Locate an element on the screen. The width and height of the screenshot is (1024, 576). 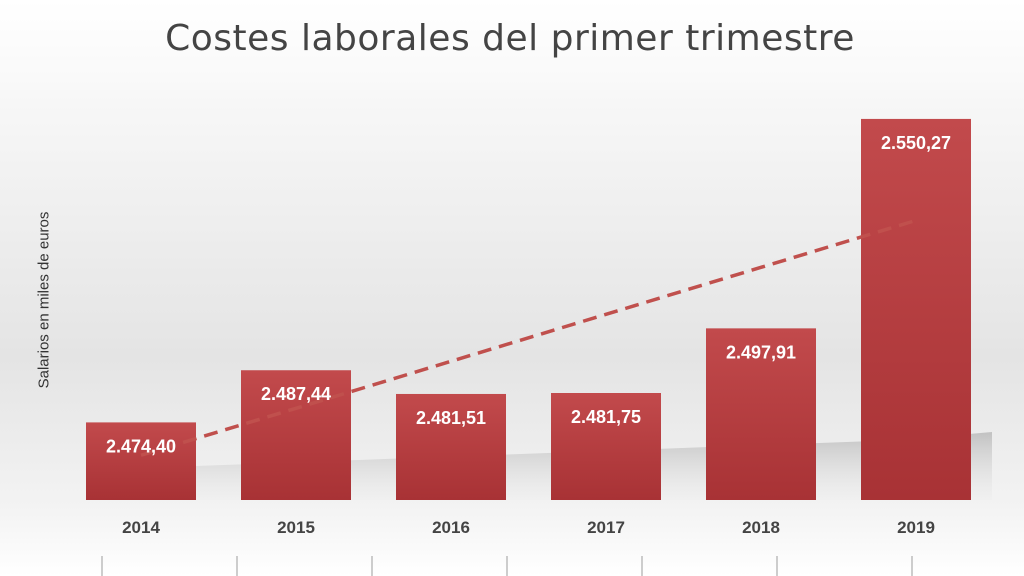
data-label-2019: 2.550,27 is located at coordinates (916, 143).